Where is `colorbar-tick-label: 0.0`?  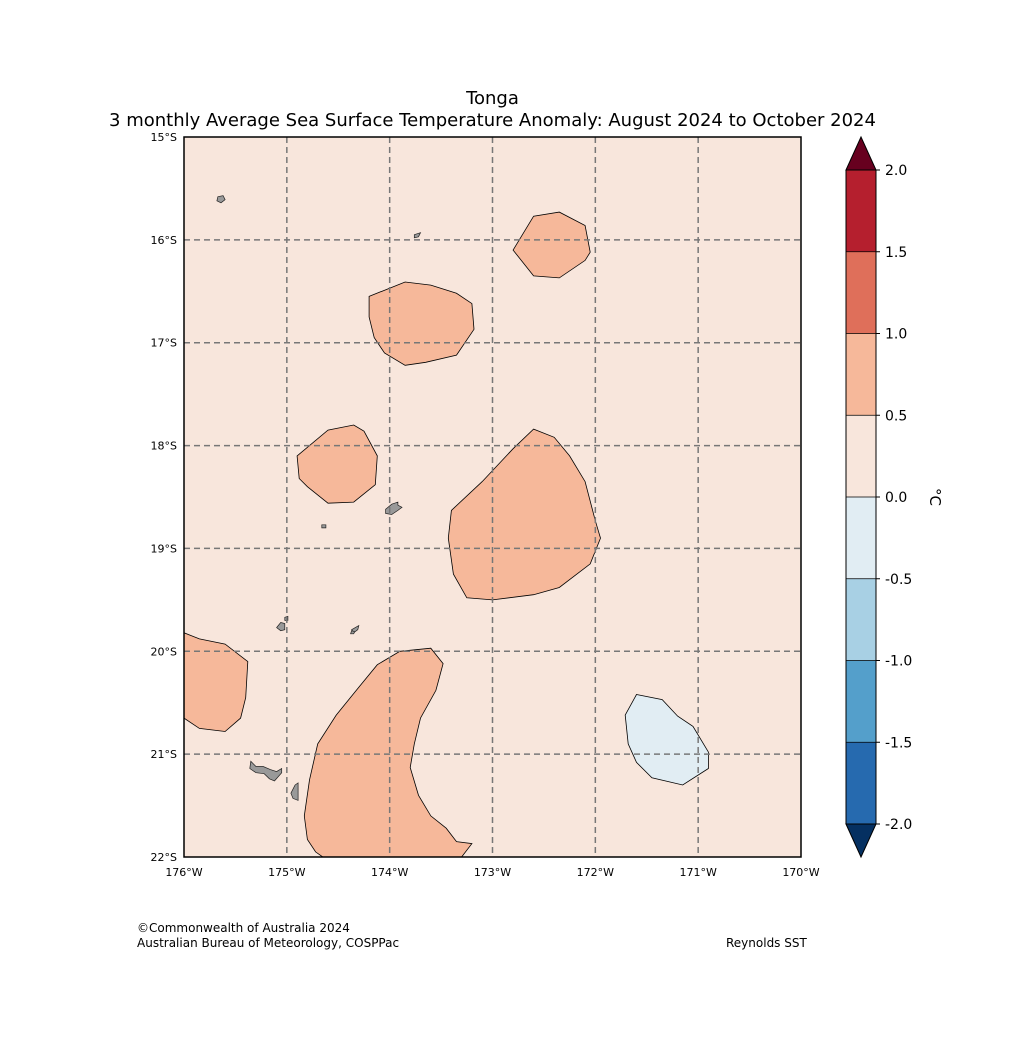
colorbar-tick-label: 0.0 is located at coordinates (896, 498).